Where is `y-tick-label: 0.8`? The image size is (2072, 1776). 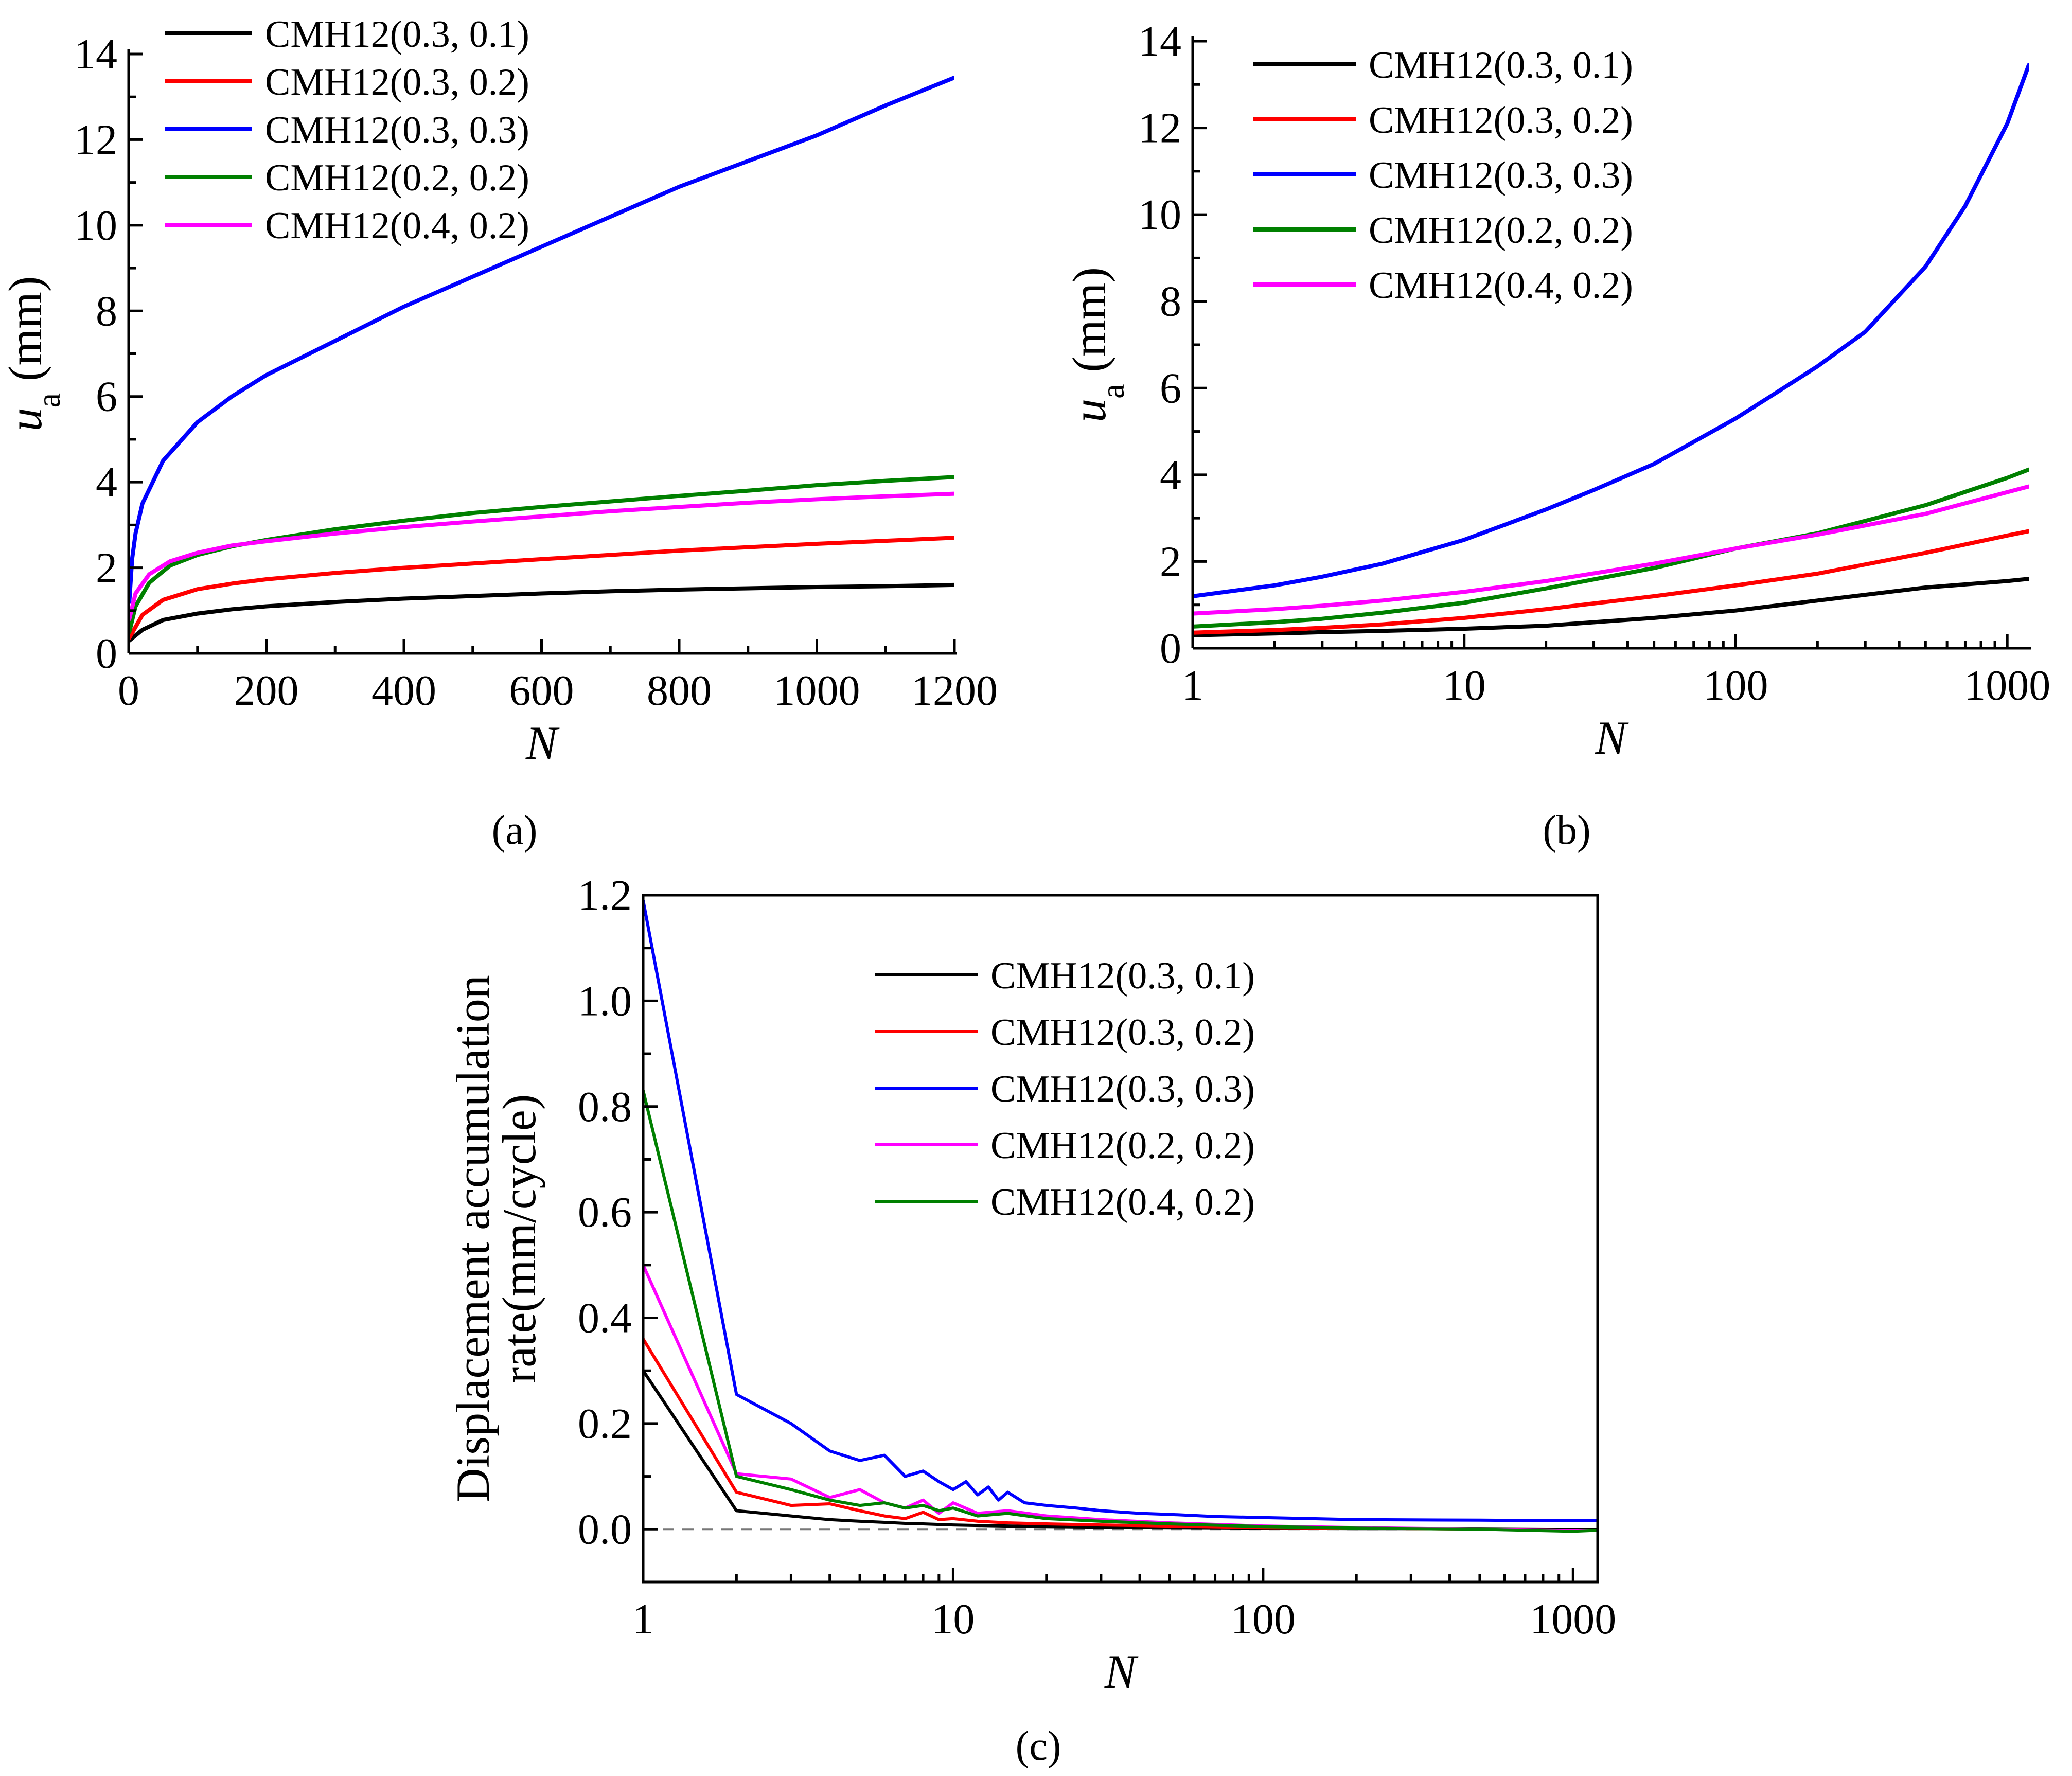 y-tick-label: 0.8 is located at coordinates (605, 1107).